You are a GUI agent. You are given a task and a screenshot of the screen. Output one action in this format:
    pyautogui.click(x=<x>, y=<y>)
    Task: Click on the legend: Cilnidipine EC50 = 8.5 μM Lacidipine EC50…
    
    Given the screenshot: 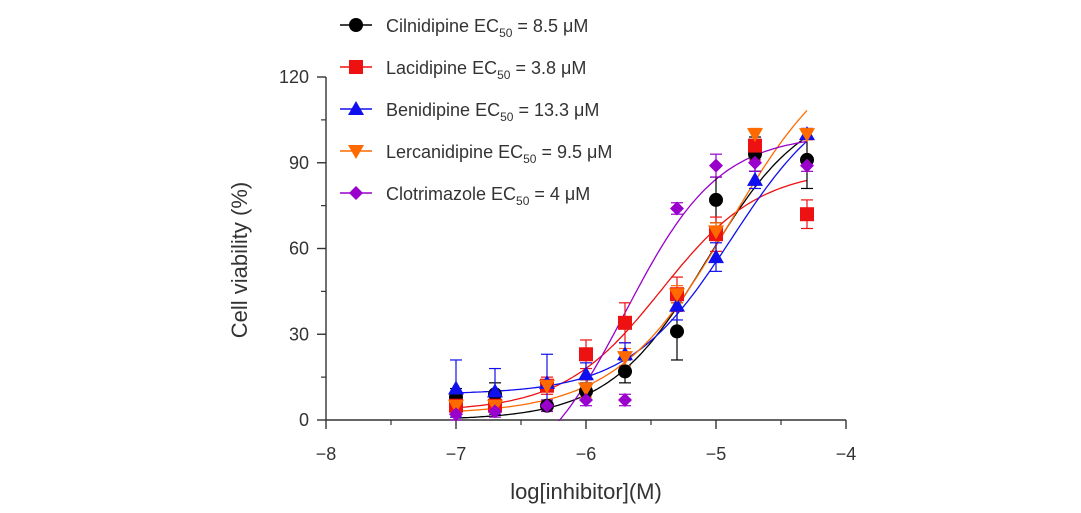 What is the action you would take?
    pyautogui.click(x=476, y=112)
    